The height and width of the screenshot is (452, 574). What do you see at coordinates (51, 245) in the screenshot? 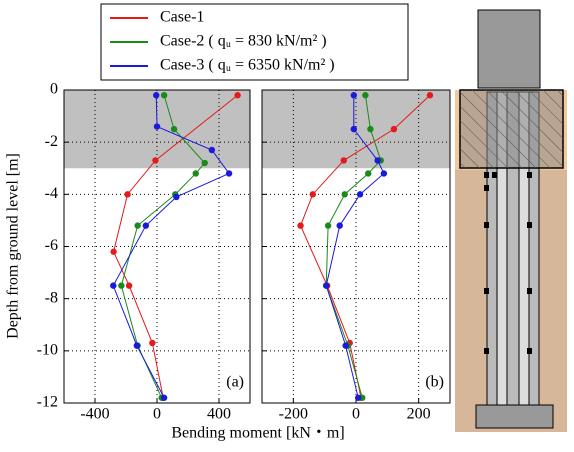
I see `y-tick-label: -6` at bounding box center [51, 245].